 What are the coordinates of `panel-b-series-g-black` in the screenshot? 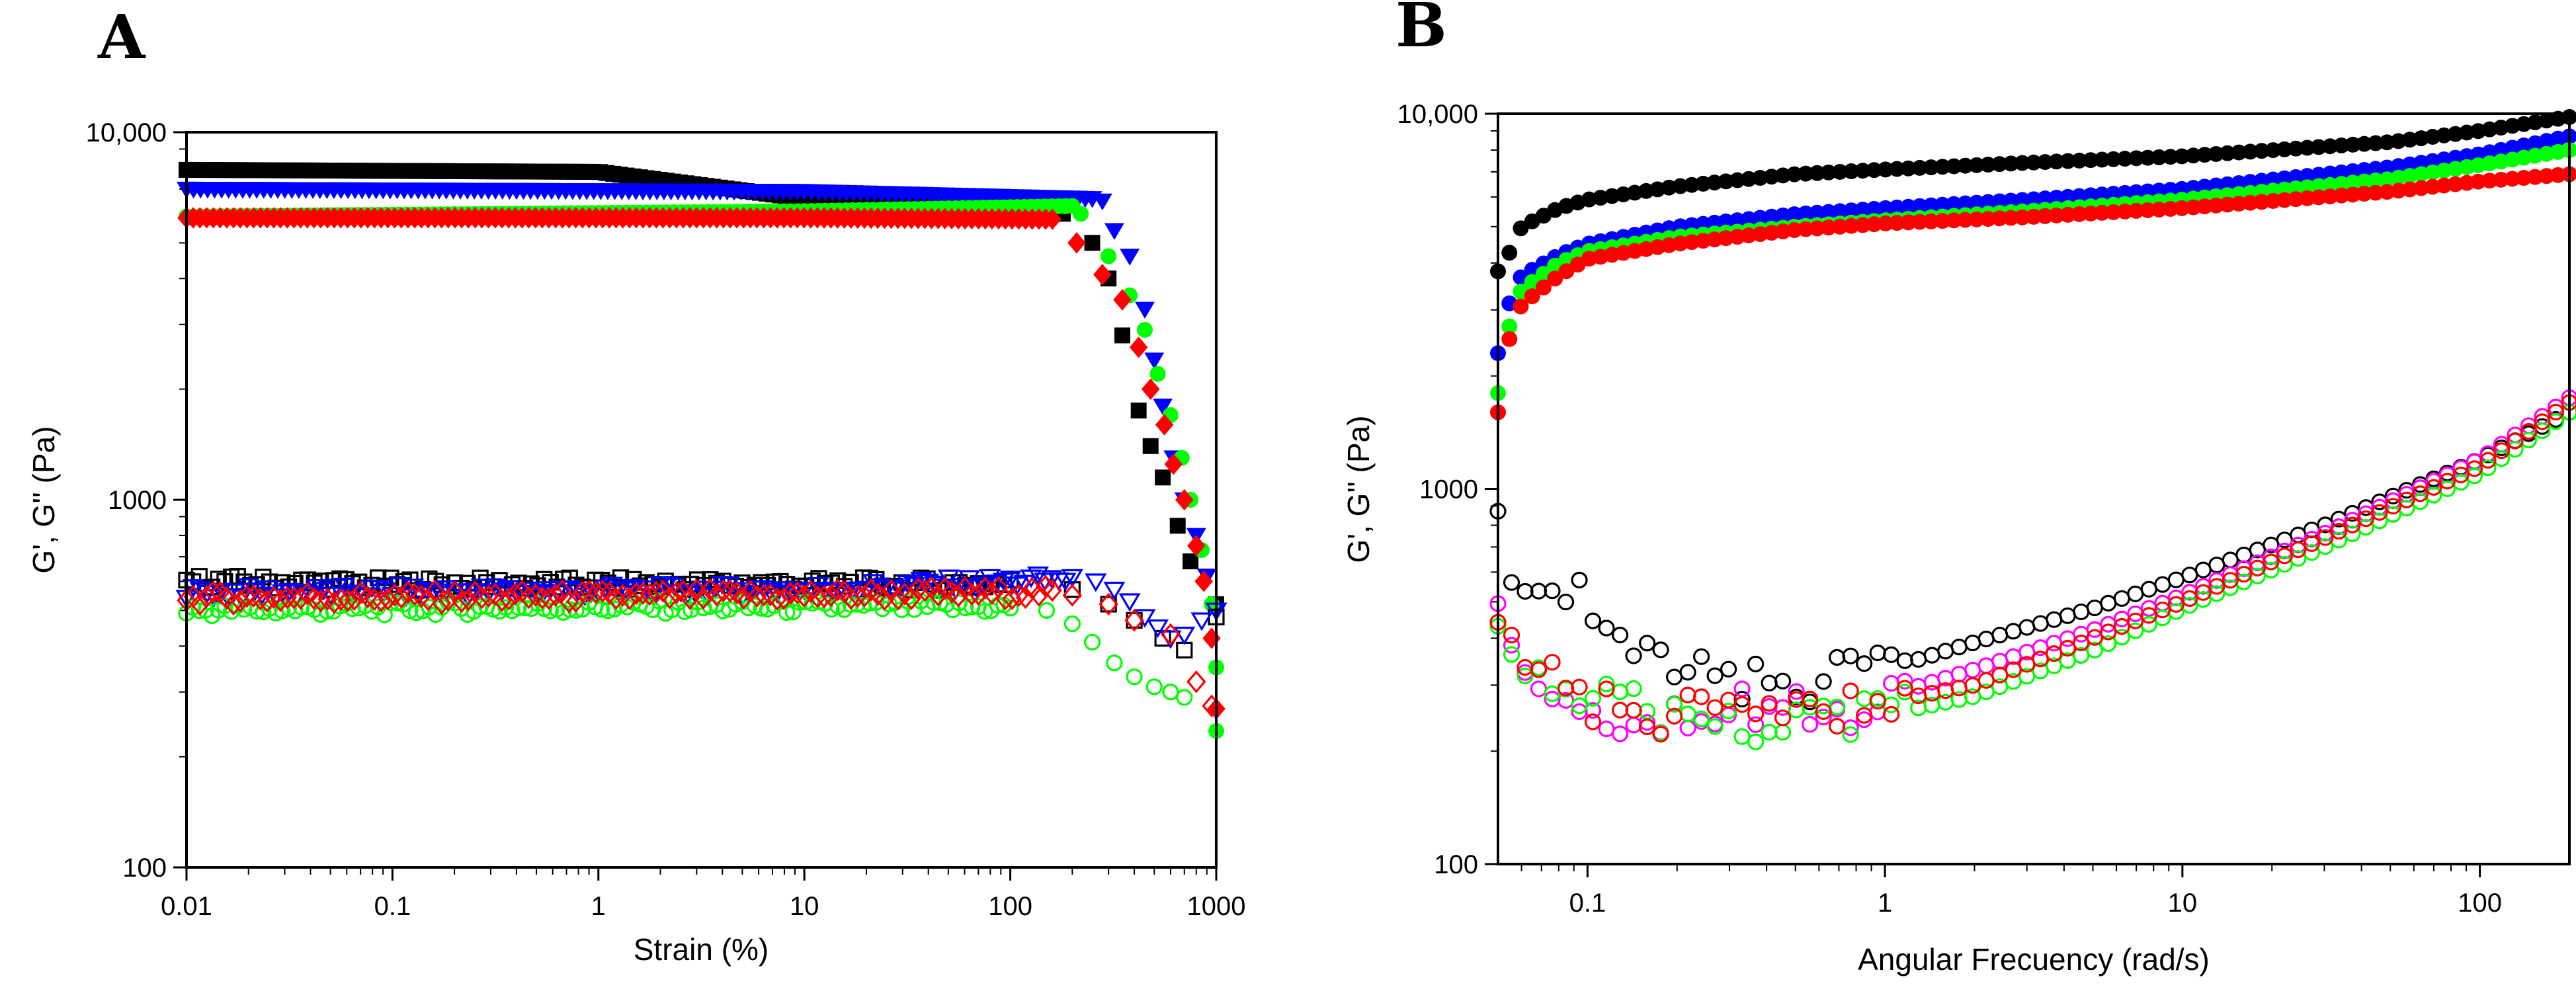 It's located at (2033, 194).